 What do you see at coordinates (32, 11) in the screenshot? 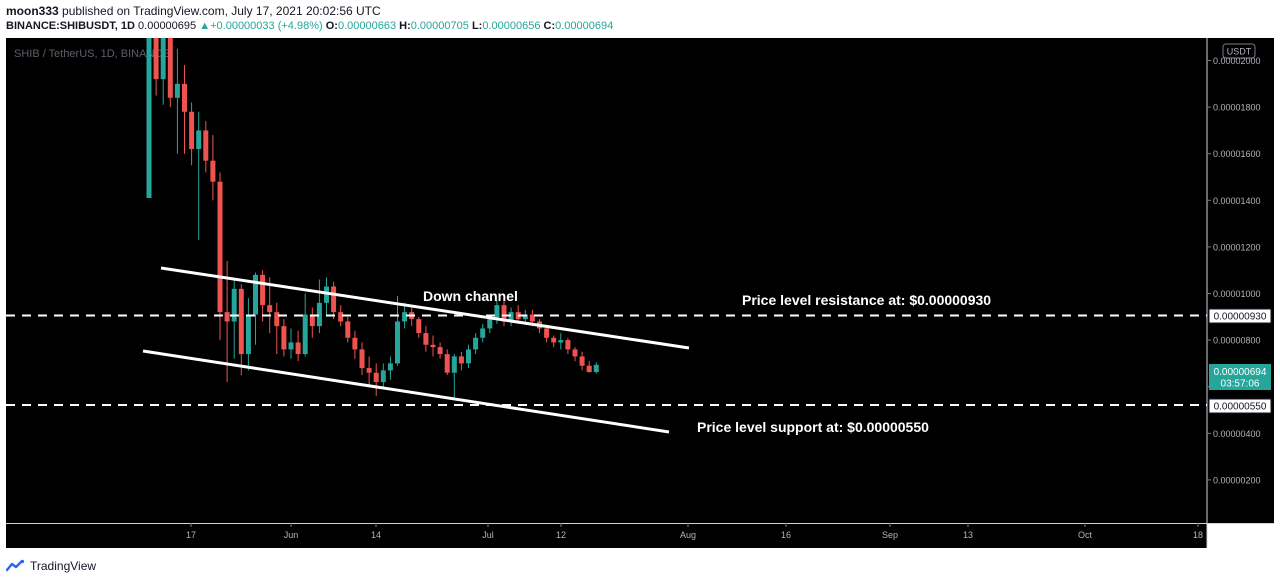
I see `author-name: moon333` at bounding box center [32, 11].